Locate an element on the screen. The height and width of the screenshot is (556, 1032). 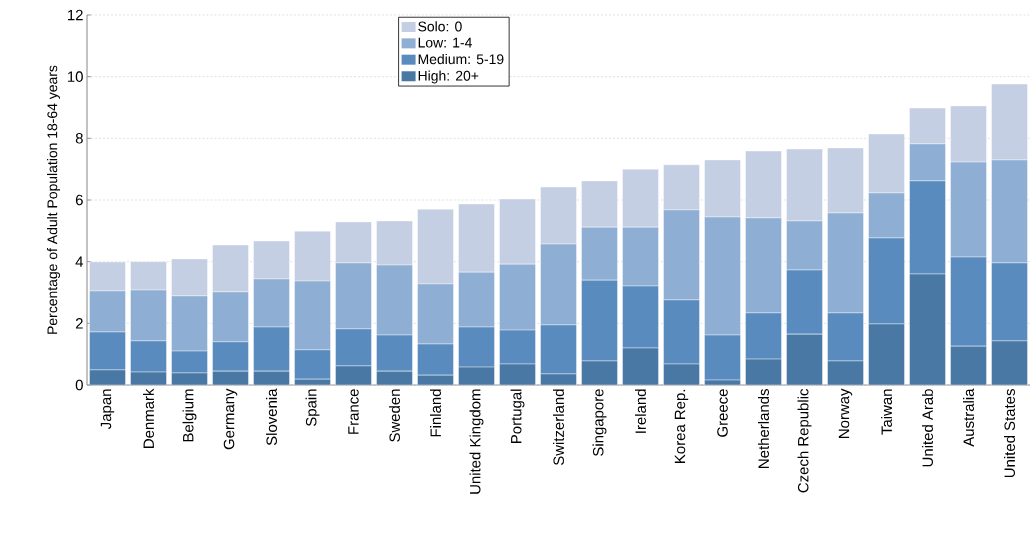
x-tick-label: Australia is located at coordinates (968, 417).